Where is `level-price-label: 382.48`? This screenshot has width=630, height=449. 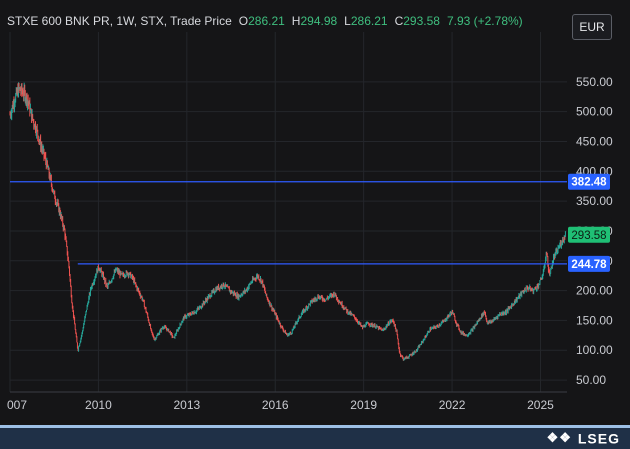 level-price-label: 382.48 is located at coordinates (589, 183).